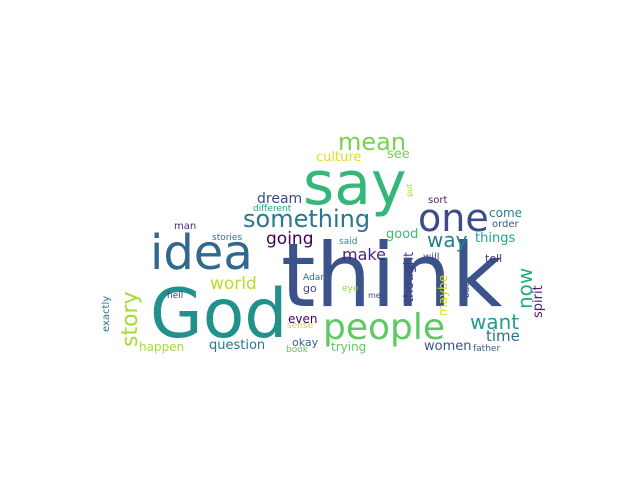 Image resolution: width=640 pixels, height=480 pixels. What do you see at coordinates (233, 284) in the screenshot?
I see `word: world` at bounding box center [233, 284].